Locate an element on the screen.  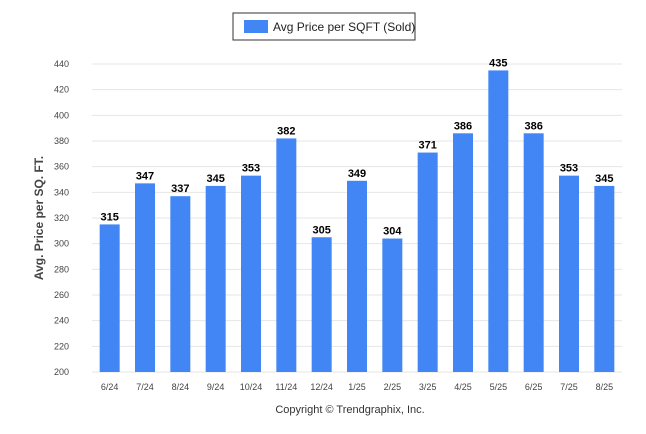
y-tick-label: 220 is located at coordinates (61, 346).